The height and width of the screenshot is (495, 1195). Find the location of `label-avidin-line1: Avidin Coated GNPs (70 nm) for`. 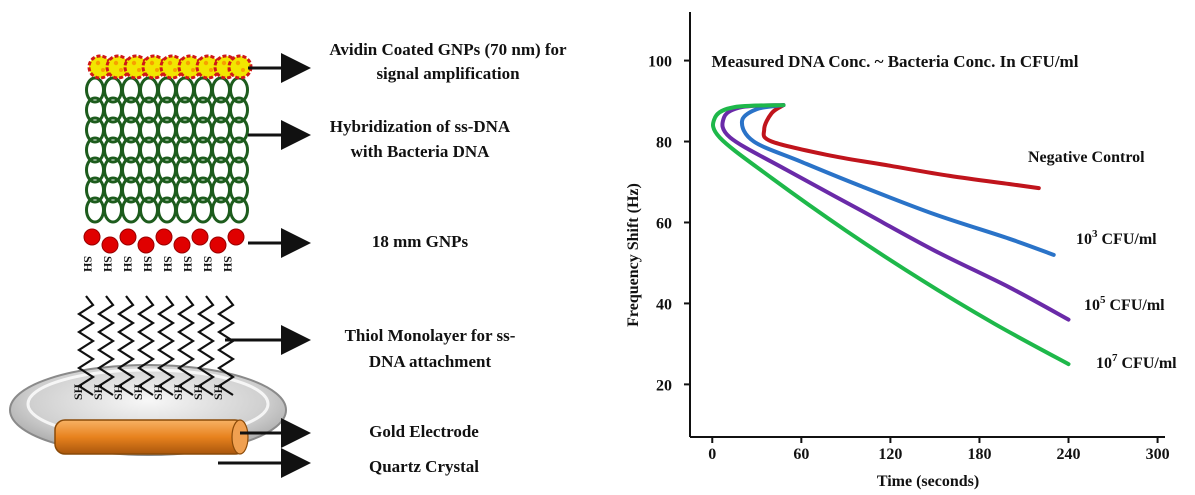

label-avidin-line1: Avidin Coated GNPs (70 nm) for is located at coordinates (448, 49).